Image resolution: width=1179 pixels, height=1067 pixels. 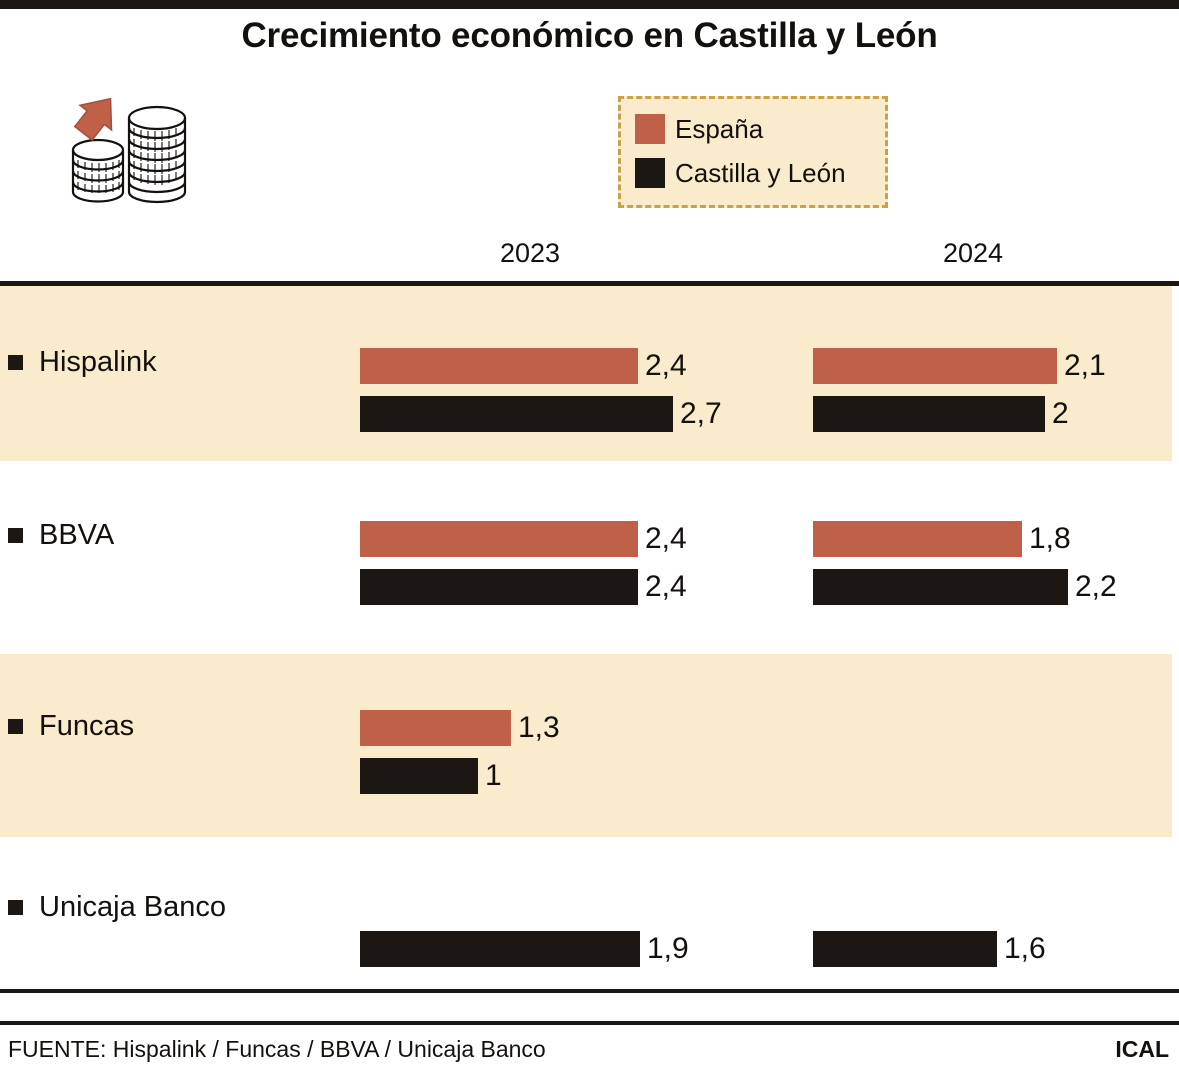 I want to click on column-header-2024: 2024, so click(x=973, y=253).